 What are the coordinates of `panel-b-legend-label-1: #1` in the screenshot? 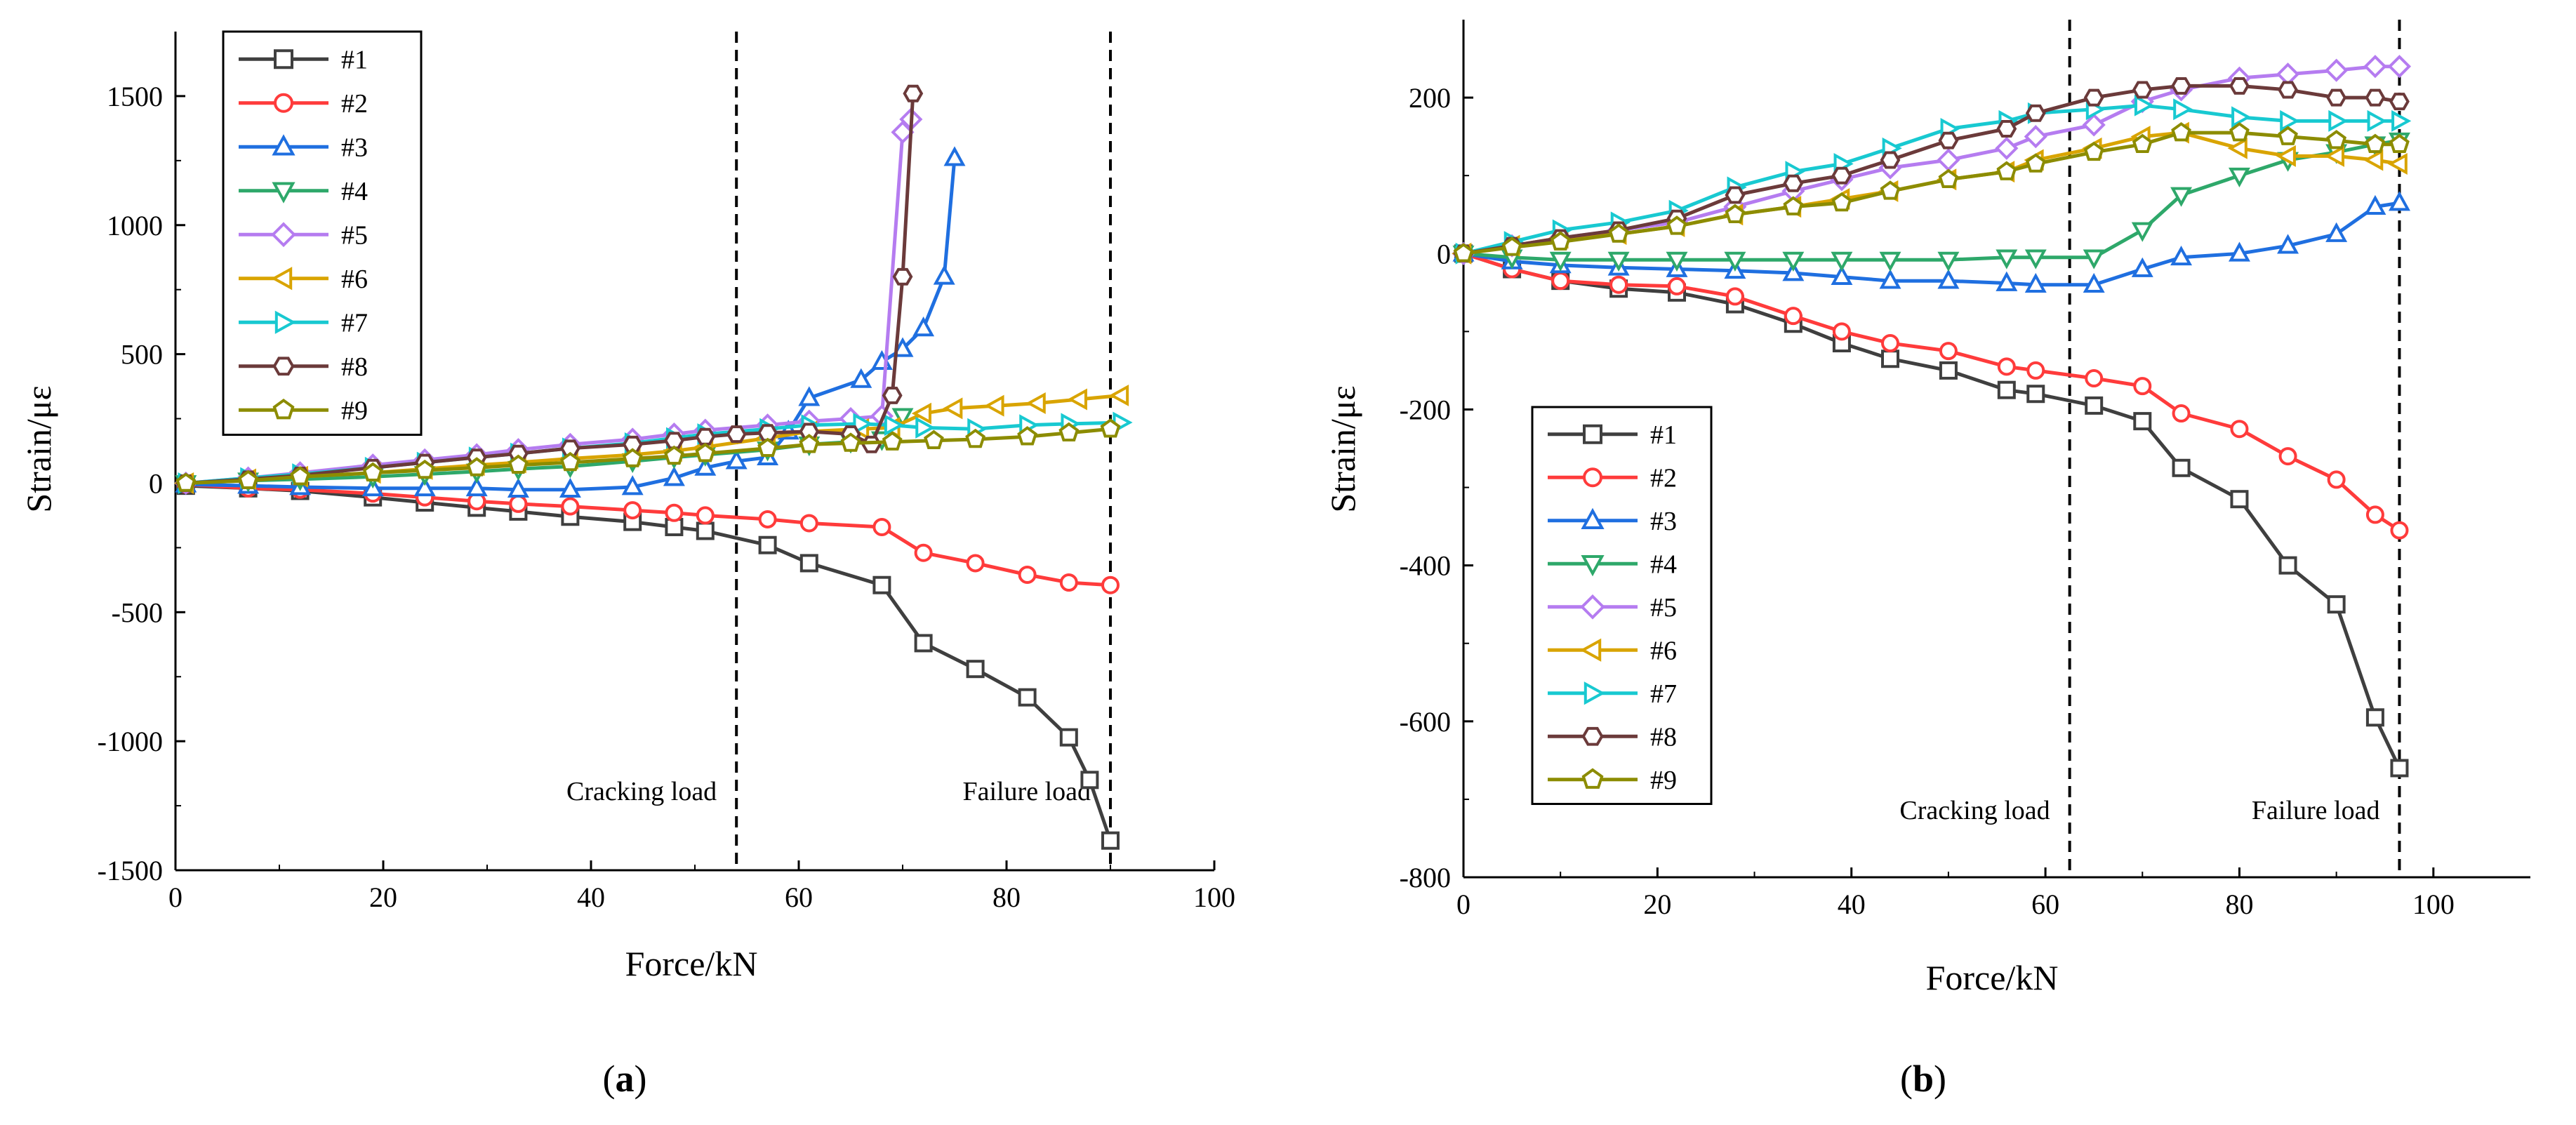 It's located at (1664, 435).